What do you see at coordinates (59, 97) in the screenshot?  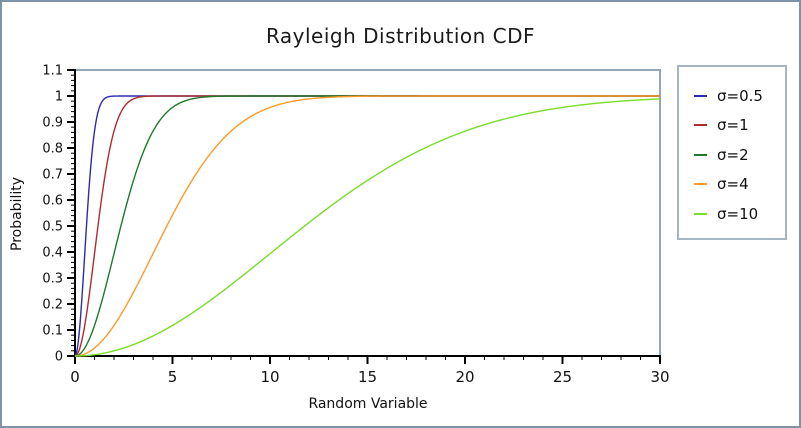 I see `y-axis-tick-label: 1` at bounding box center [59, 97].